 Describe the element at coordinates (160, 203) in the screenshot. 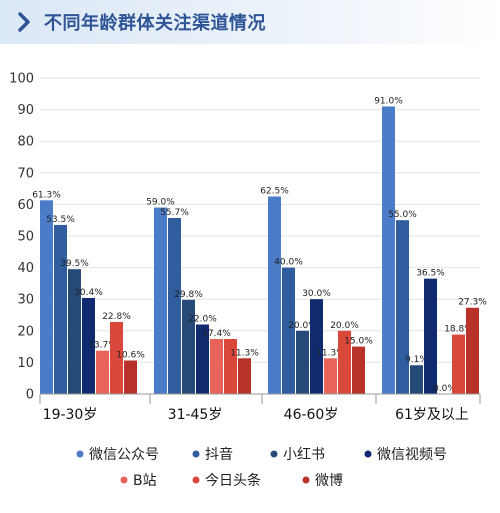

I see `data-label: 59.0%` at that location.